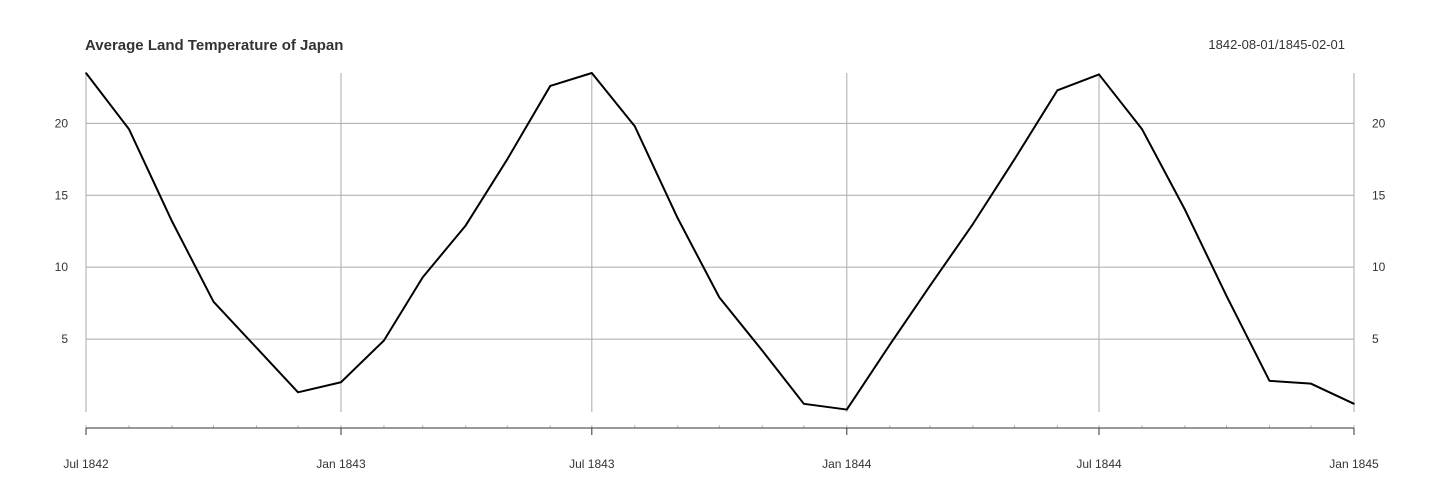 The height and width of the screenshot is (480, 1440). Describe the element at coordinates (62, 123) in the screenshot. I see `y-tick-label-left: 20` at that location.